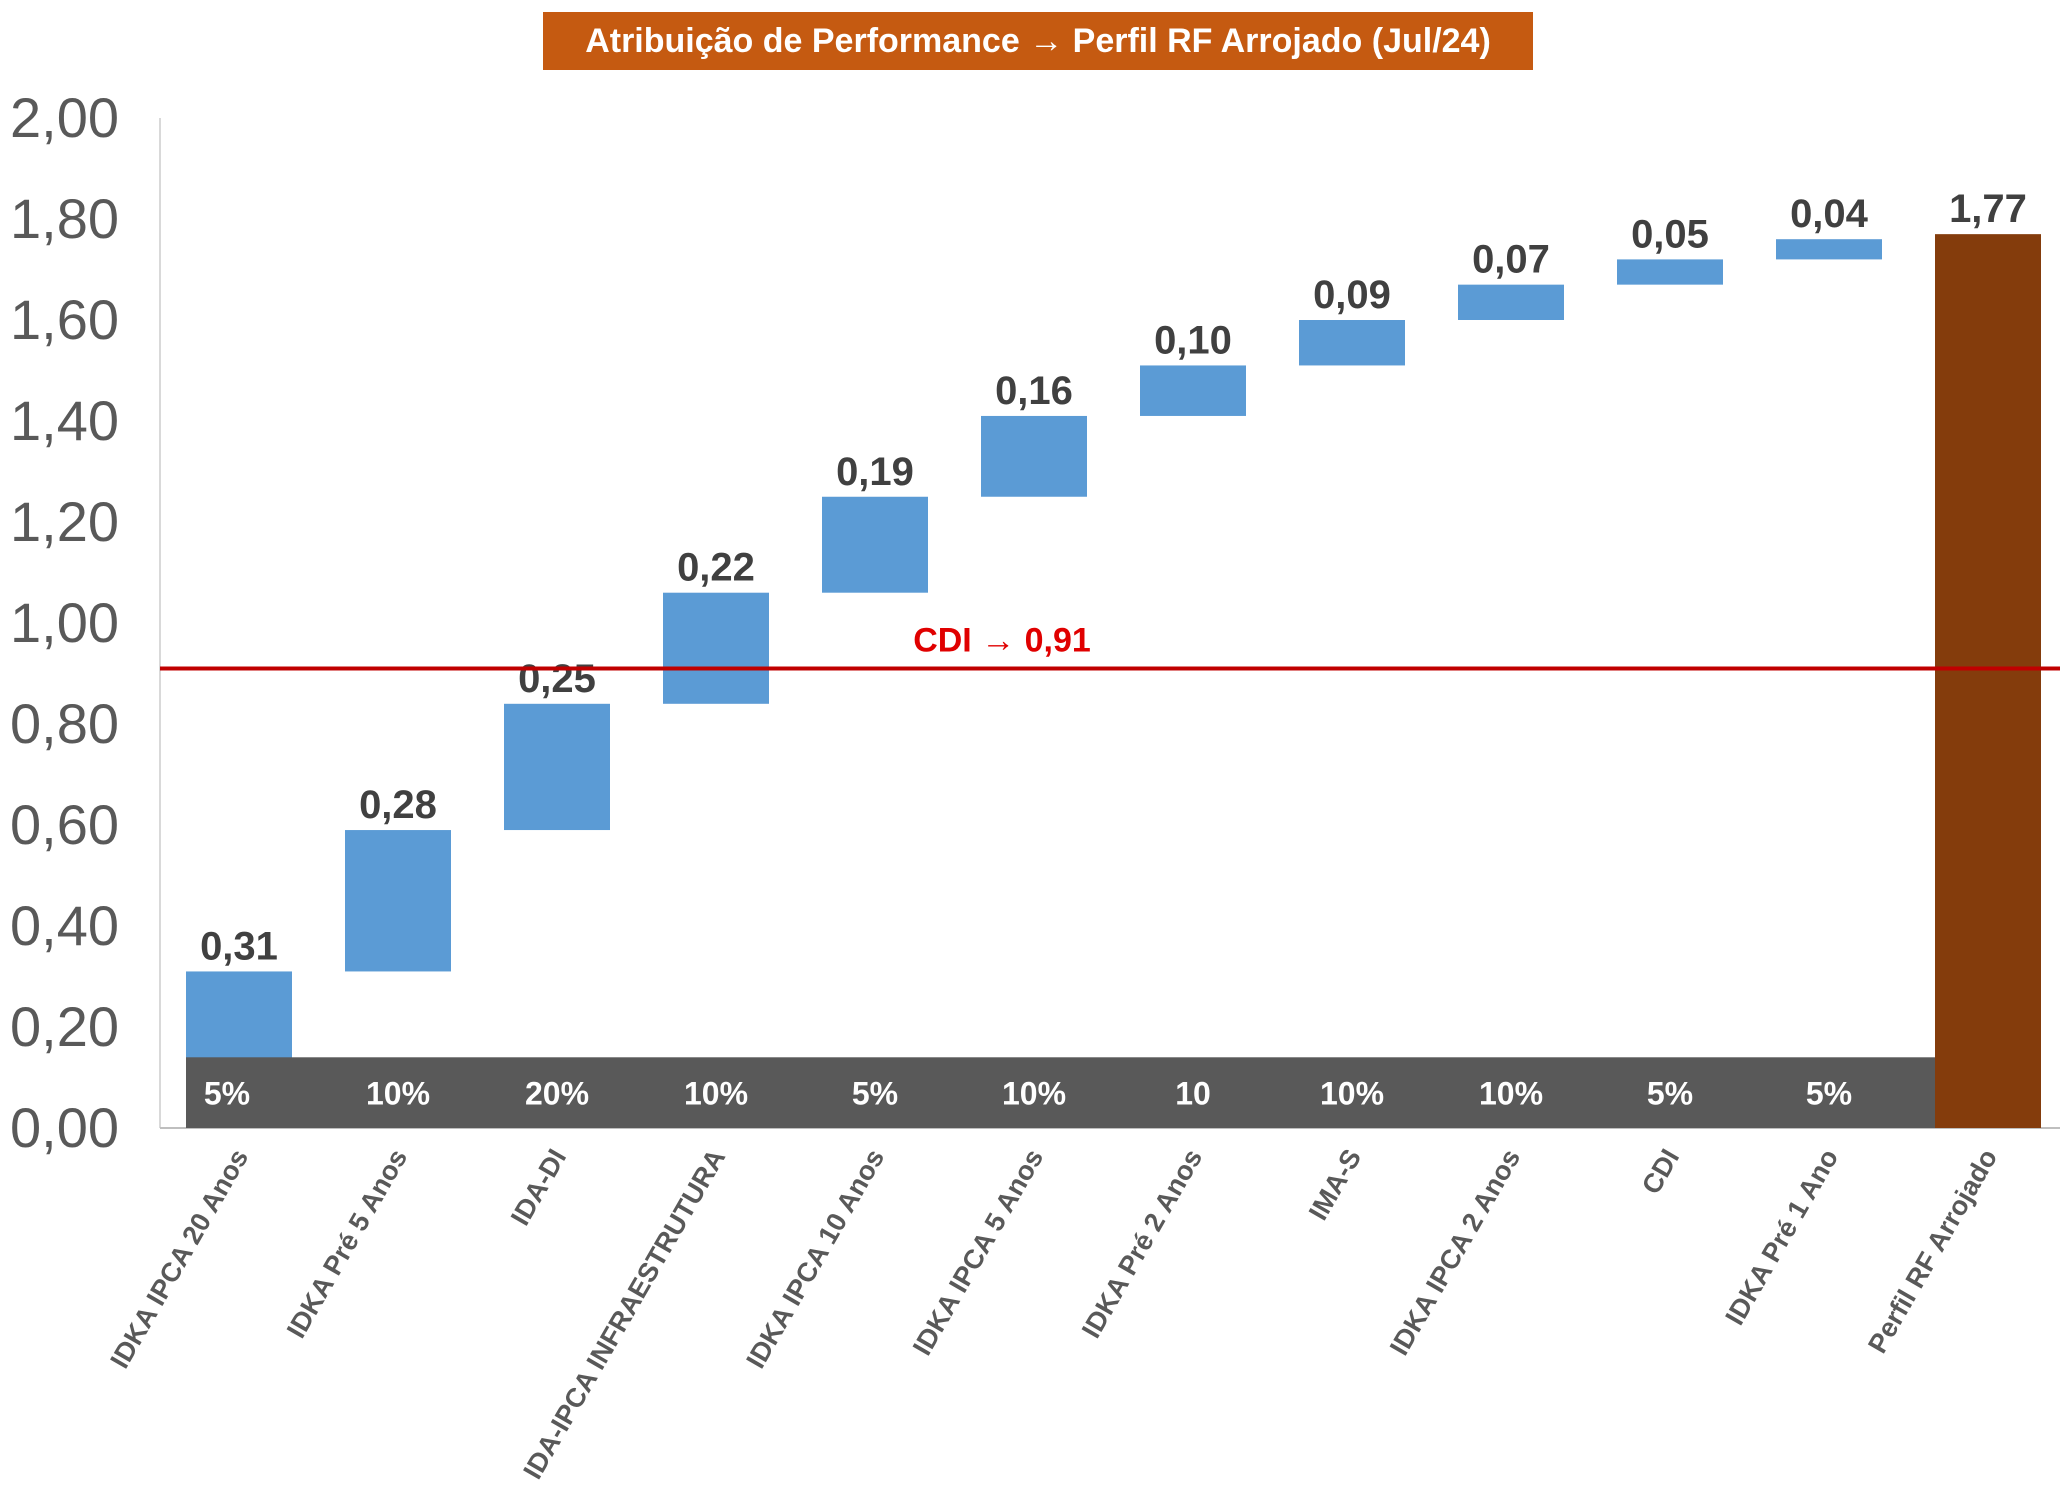 Image resolution: width=2068 pixels, height=1511 pixels. What do you see at coordinates (1335, 1184) in the screenshot?
I see `x-category-label: IMA-S` at bounding box center [1335, 1184].